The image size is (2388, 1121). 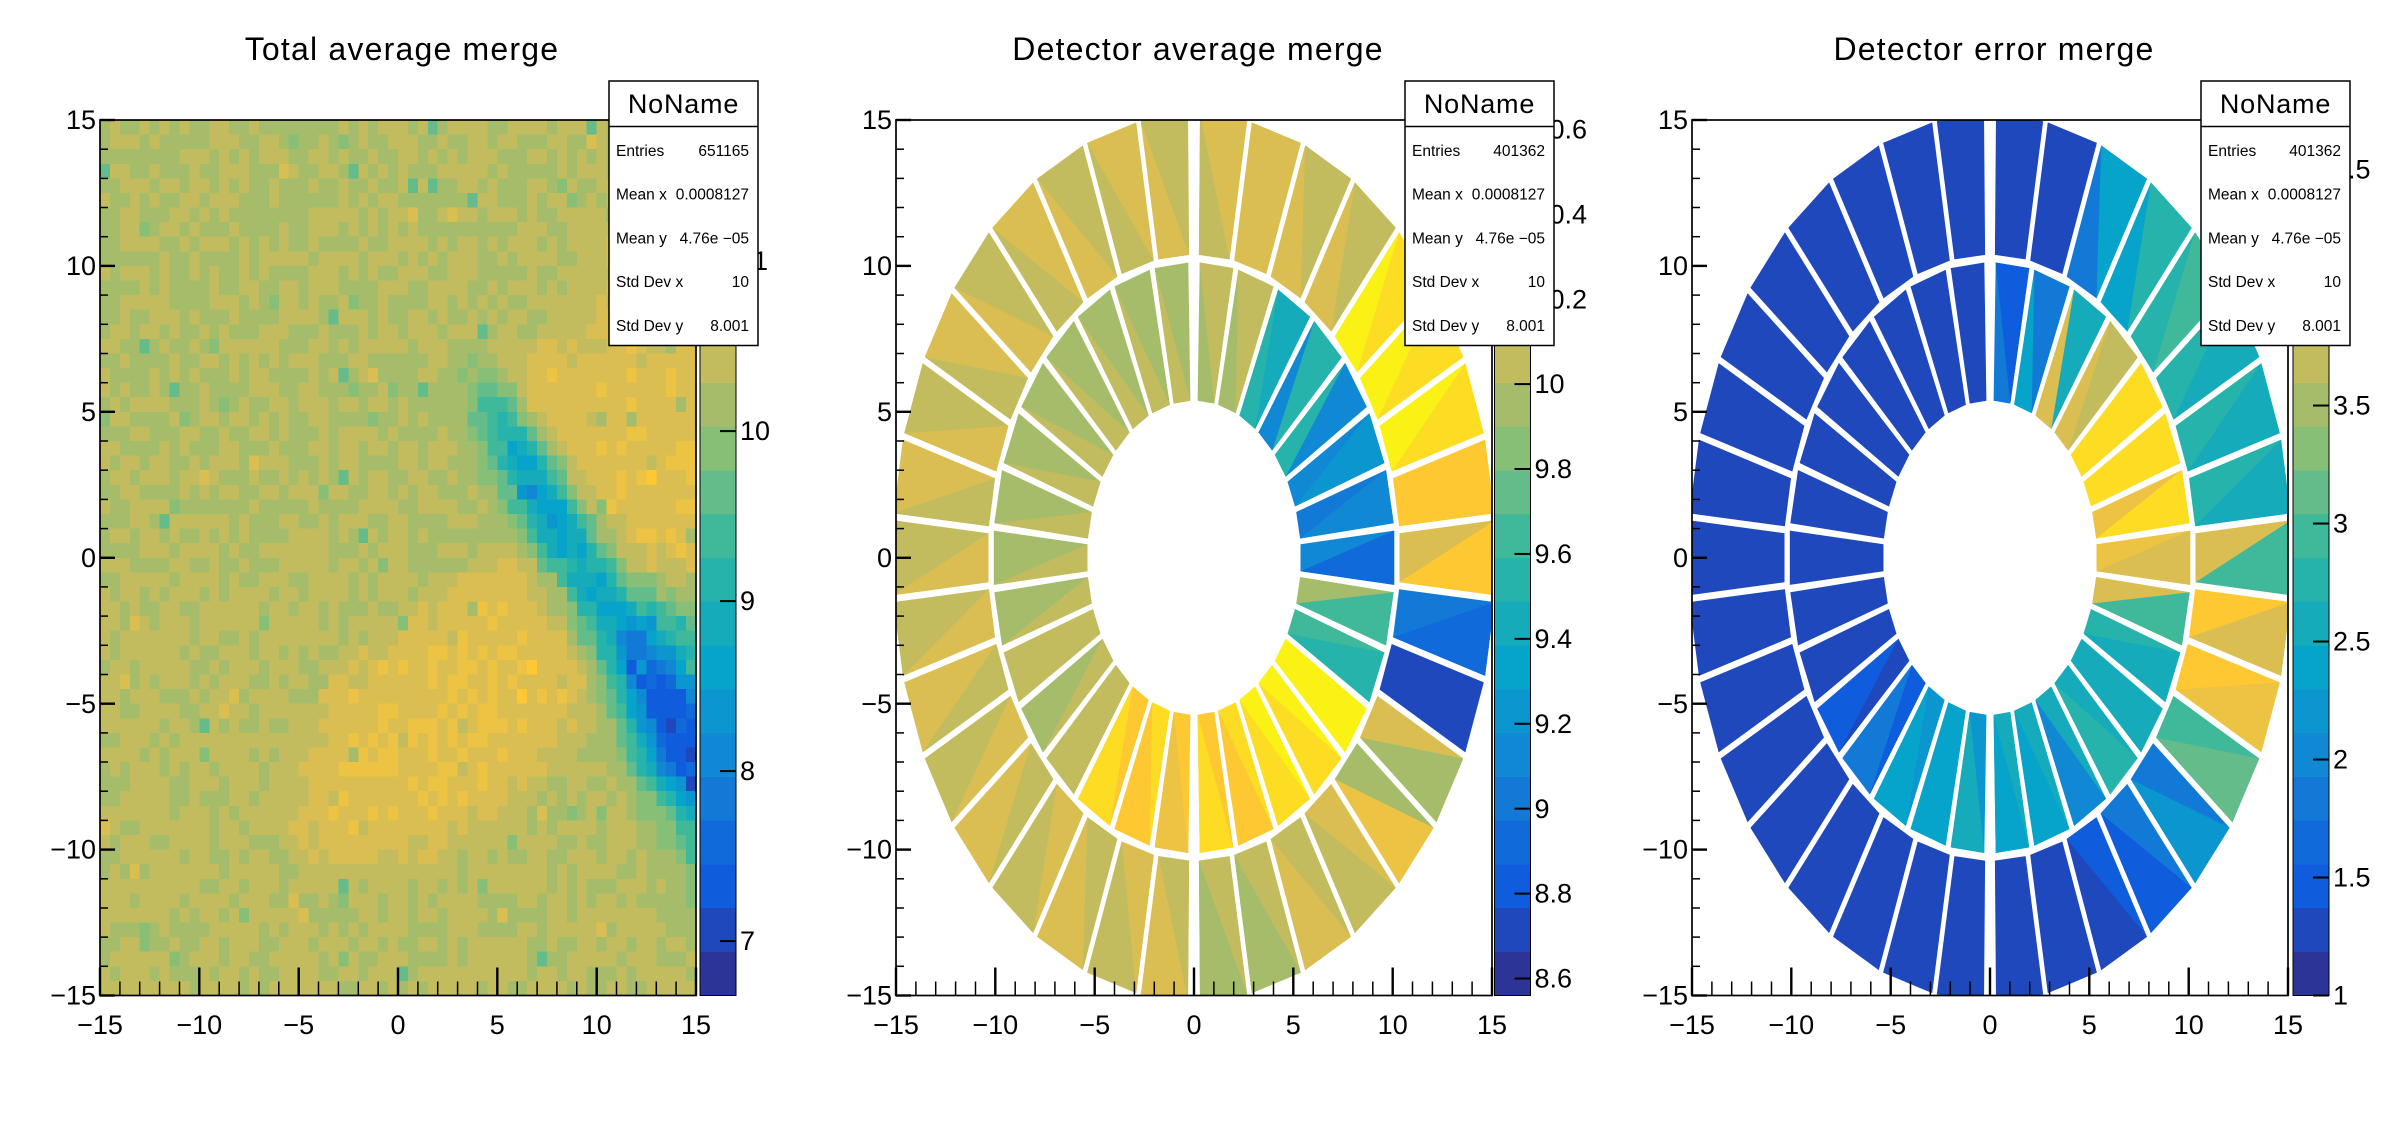 I want to click on svg-text: 1.5, so click(x=2352, y=878).